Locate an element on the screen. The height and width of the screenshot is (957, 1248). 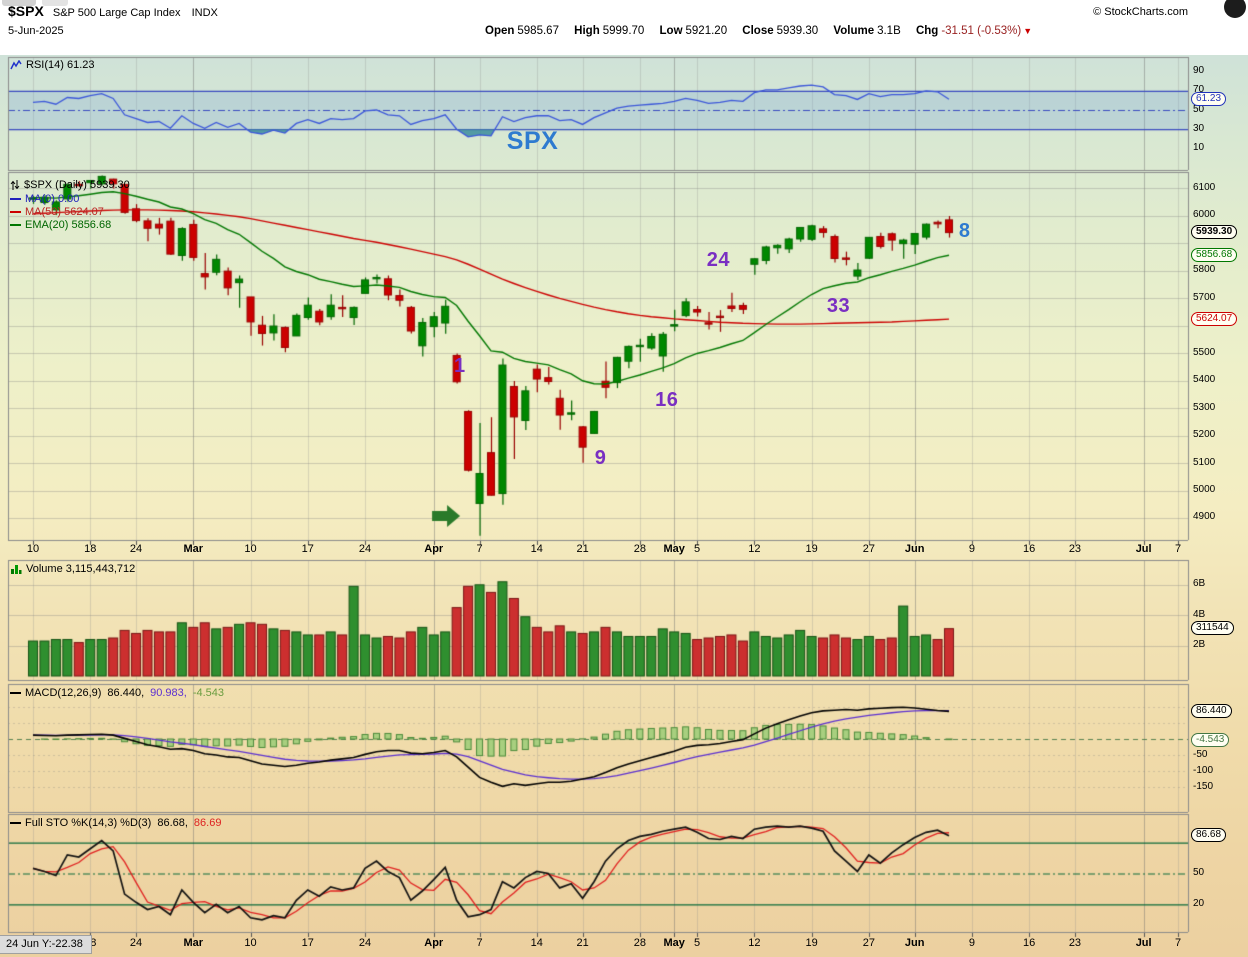
price-title: $SPX (Daily) 5939.30 is located at coordinates (70, 185).